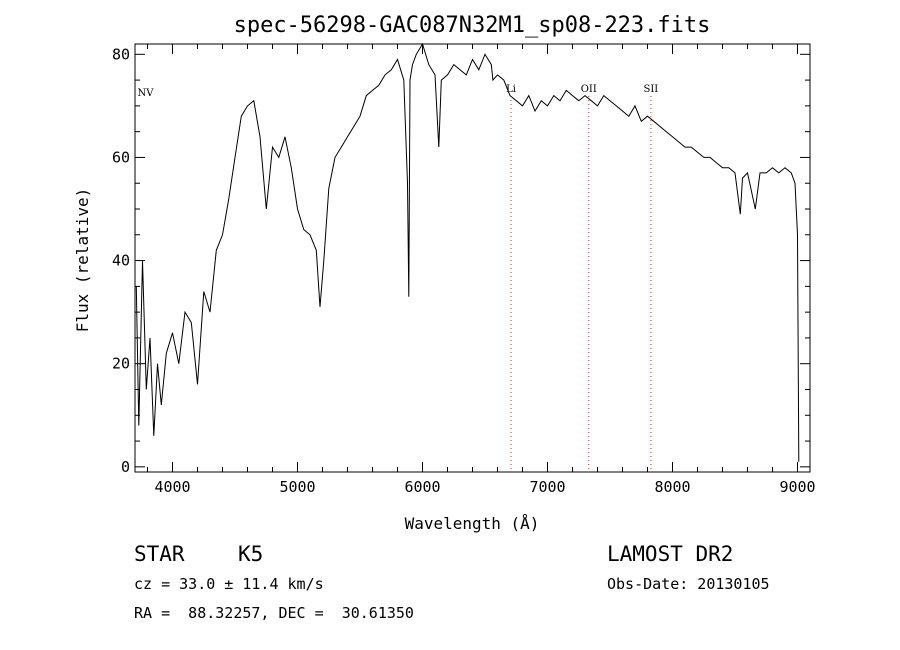  I want to click on x-tick-label: 8000, so click(672, 487).